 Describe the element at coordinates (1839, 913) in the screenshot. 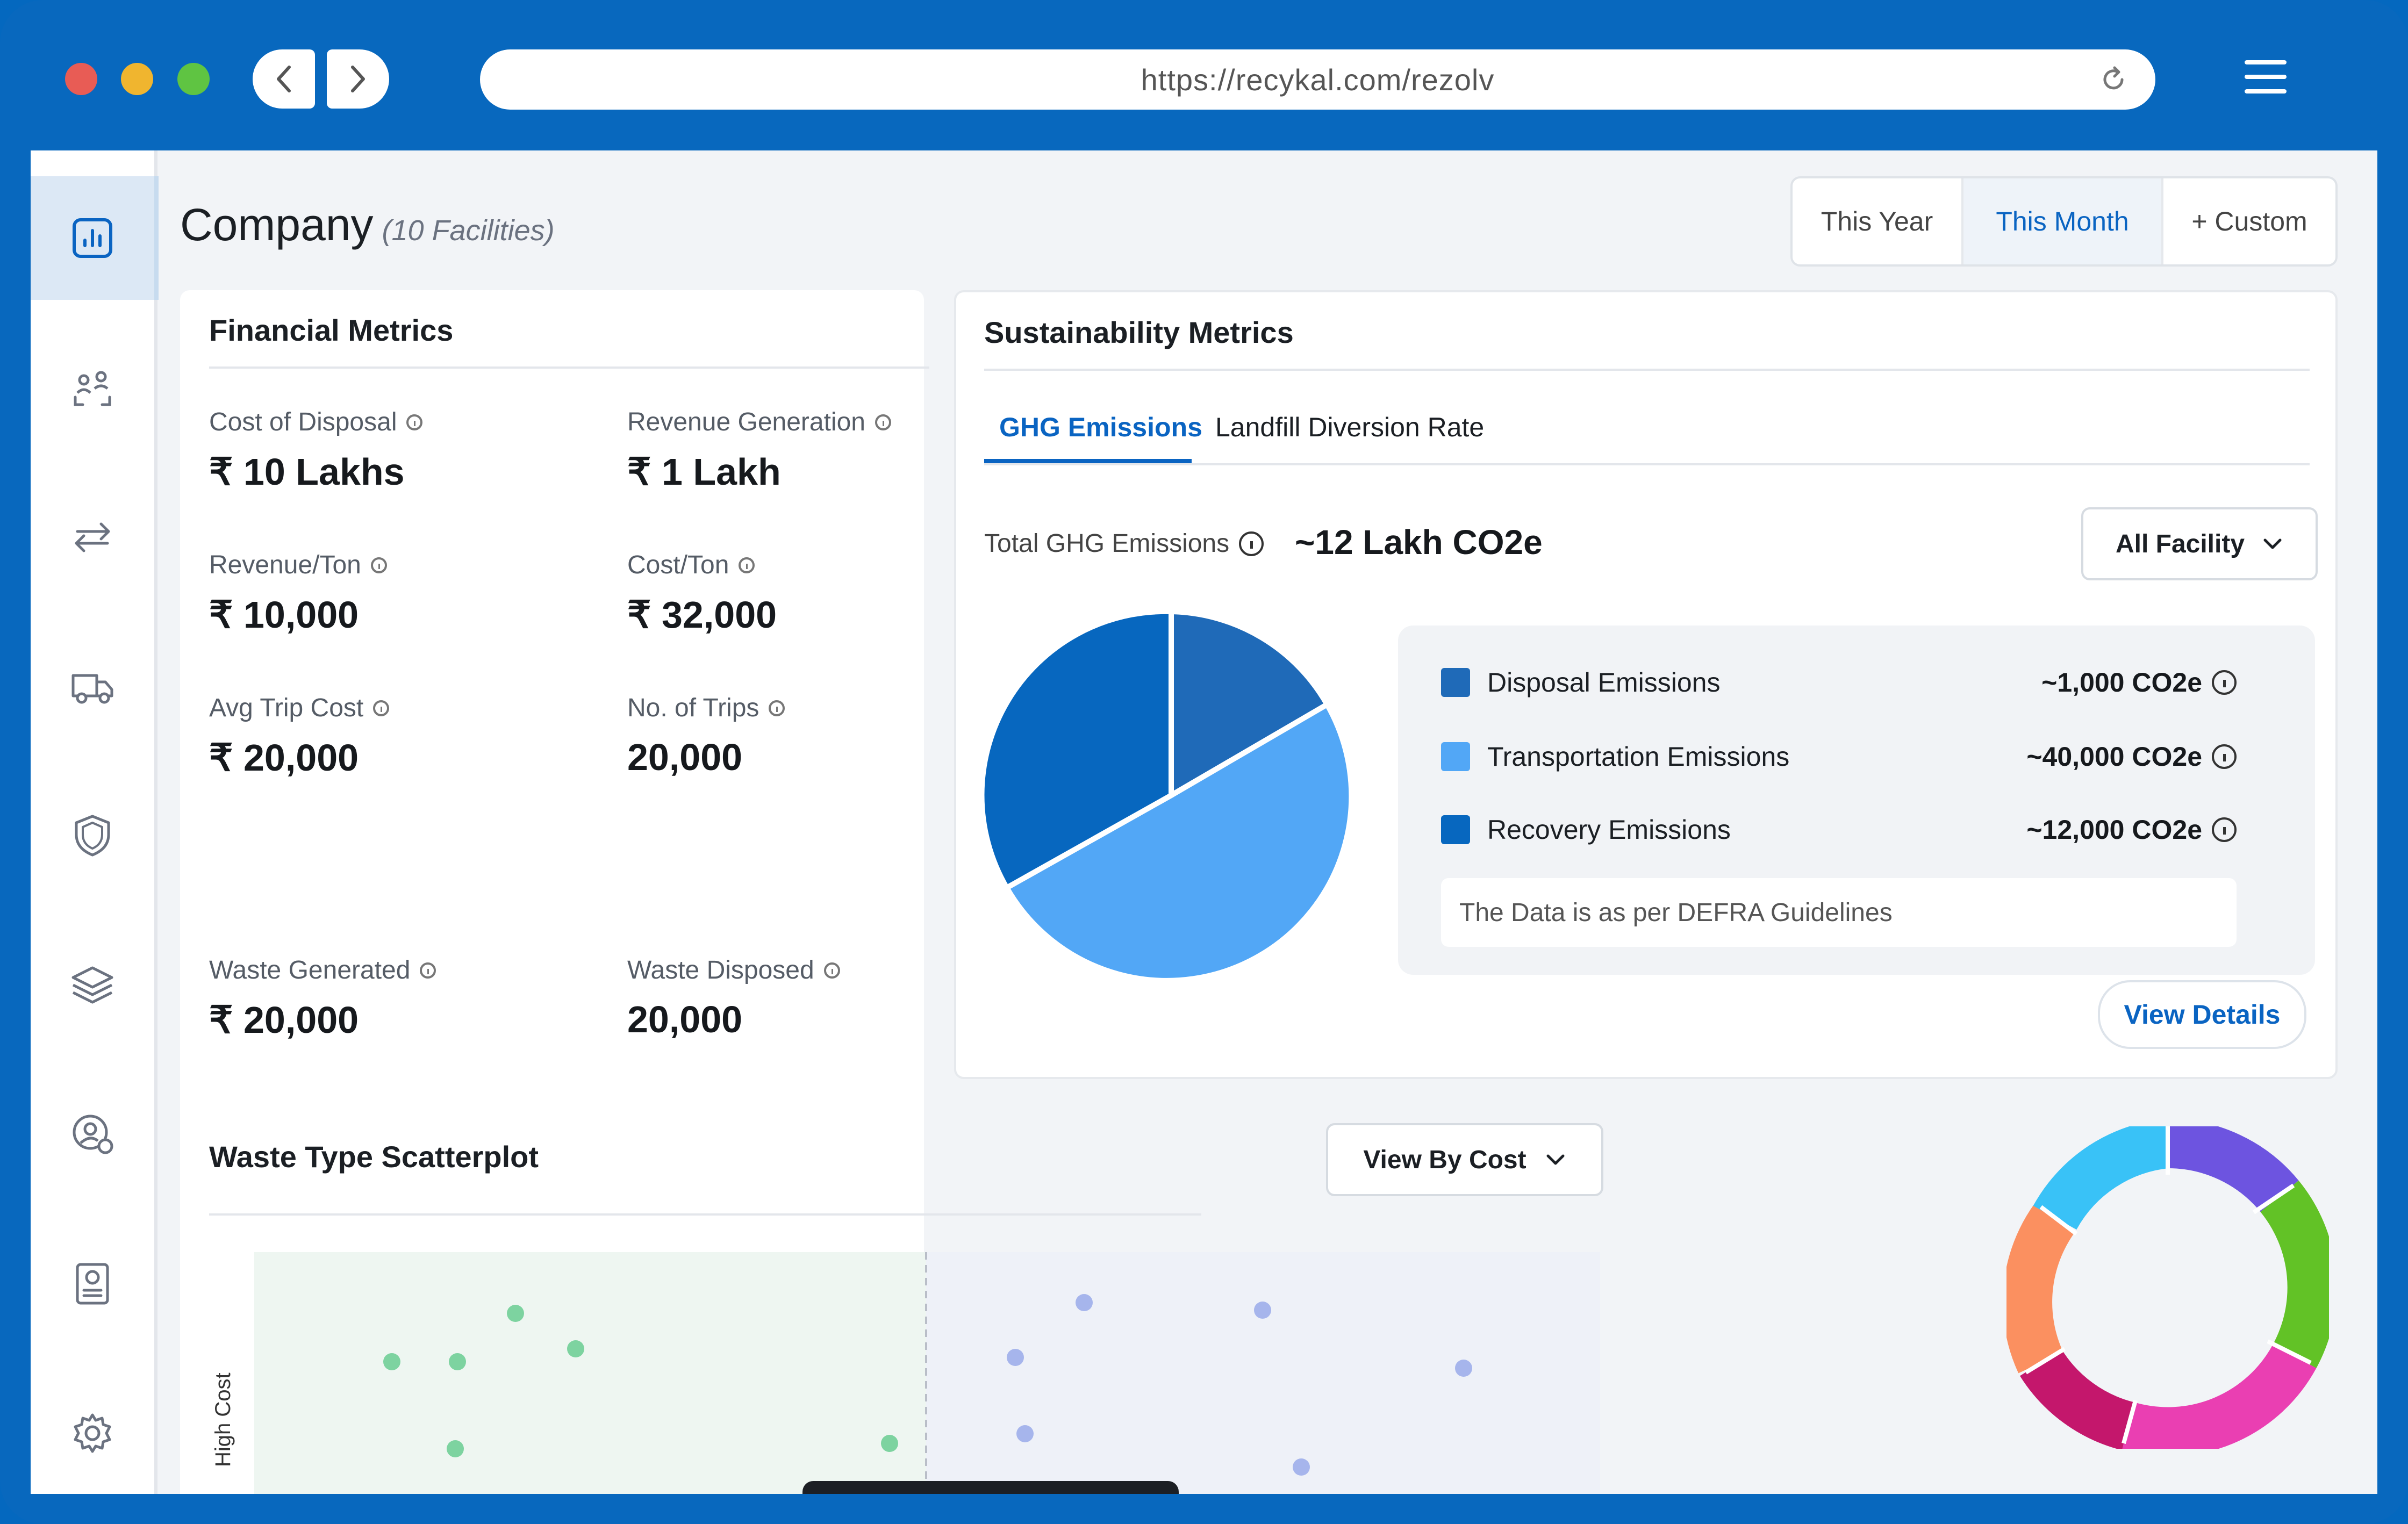

I see `defra-note: The Data is as per DEFRA Guidelines` at that location.